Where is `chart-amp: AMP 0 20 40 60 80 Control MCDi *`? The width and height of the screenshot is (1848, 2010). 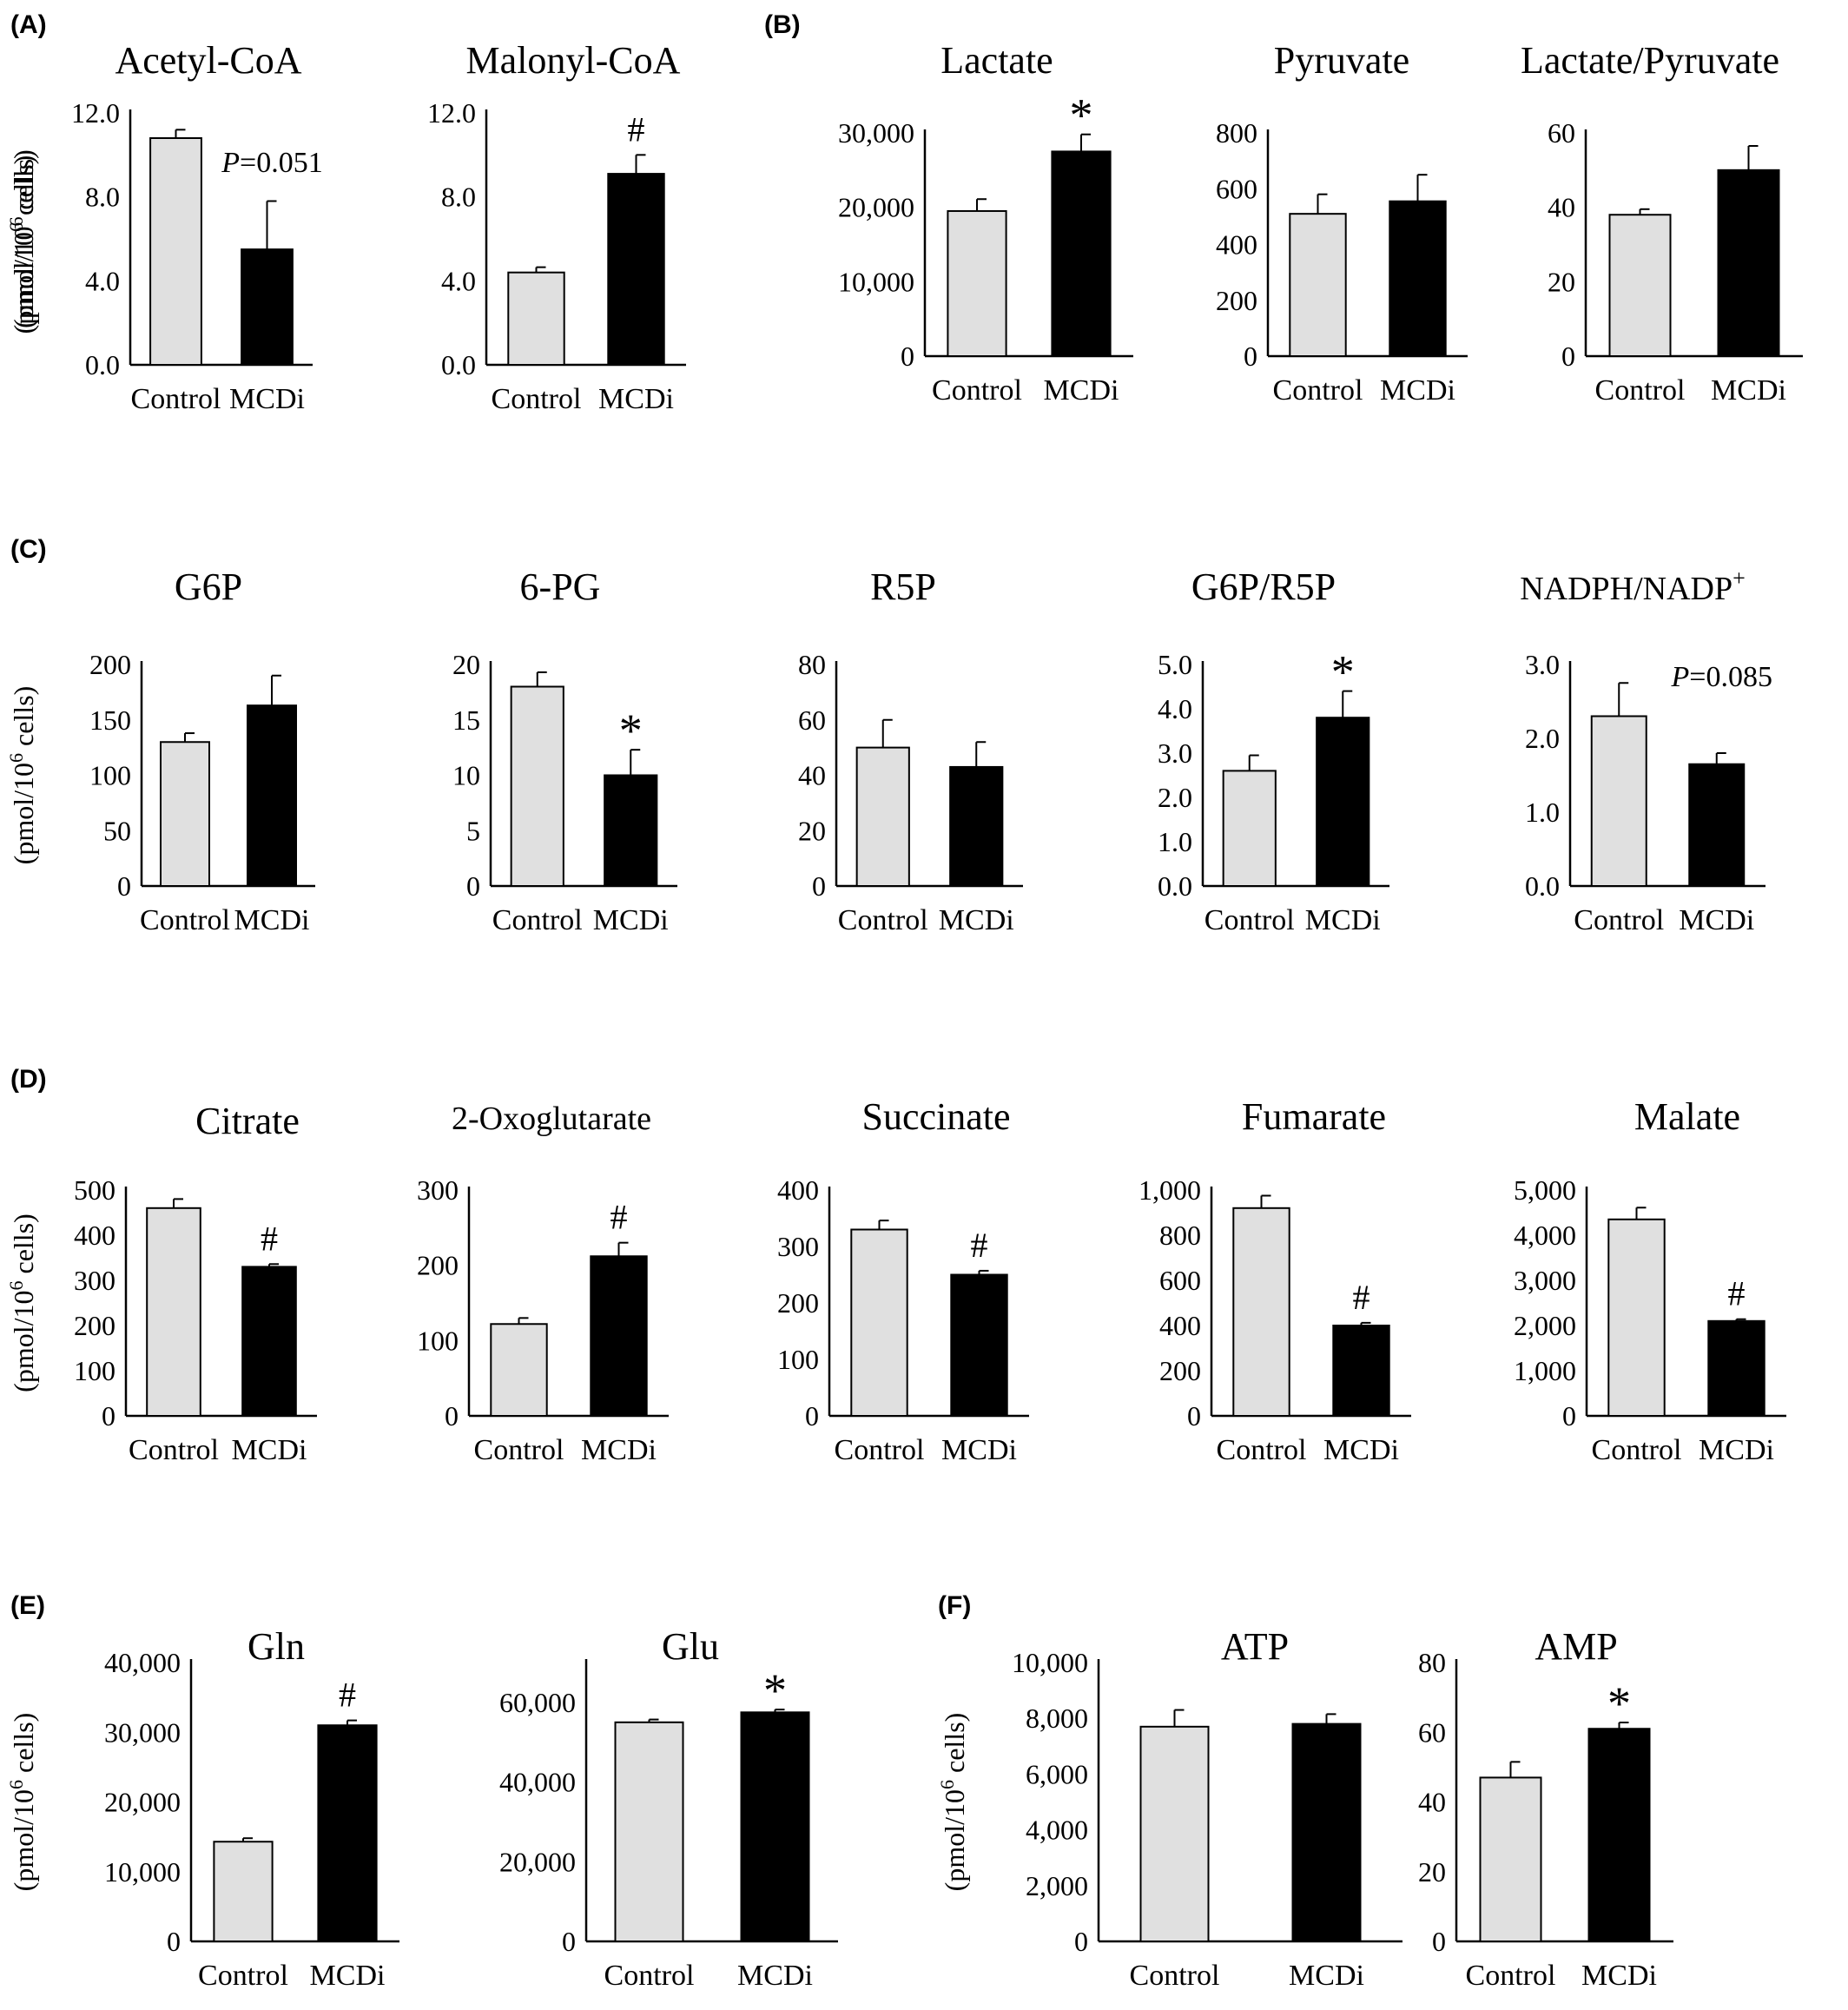 chart-amp: AMP 0 20 40 60 80 Control MCDi * is located at coordinates (1546, 1808).